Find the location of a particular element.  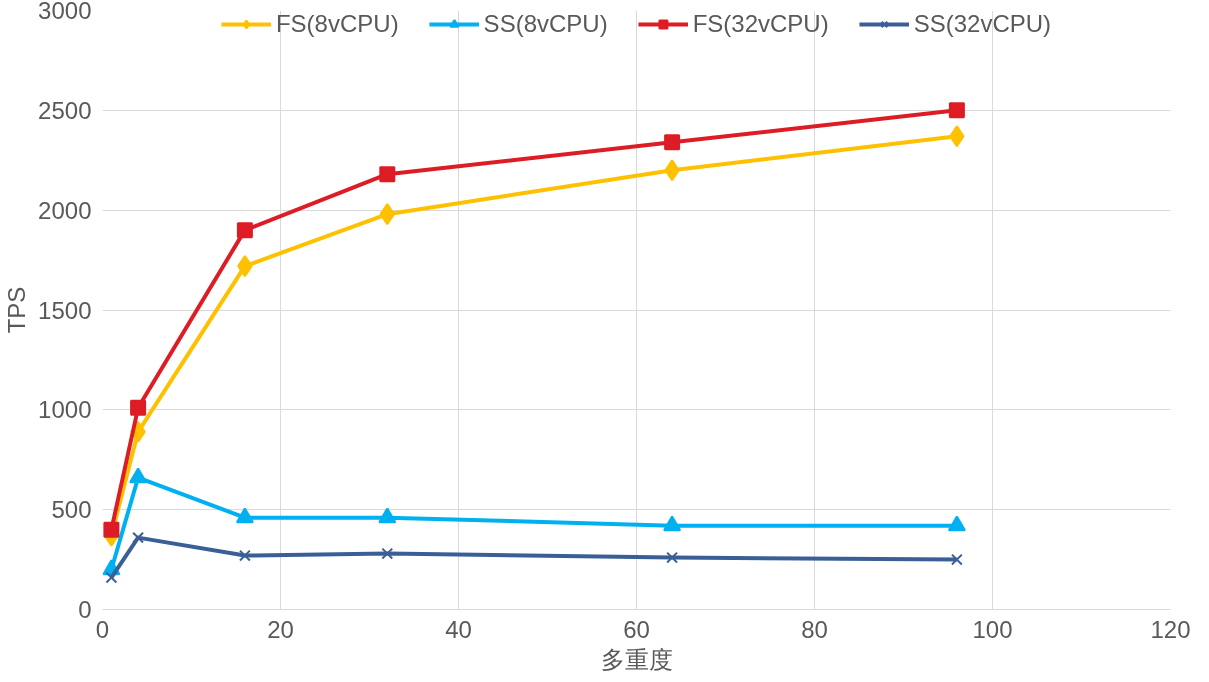

y-tick-label: 1000 is located at coordinates (65, 410).